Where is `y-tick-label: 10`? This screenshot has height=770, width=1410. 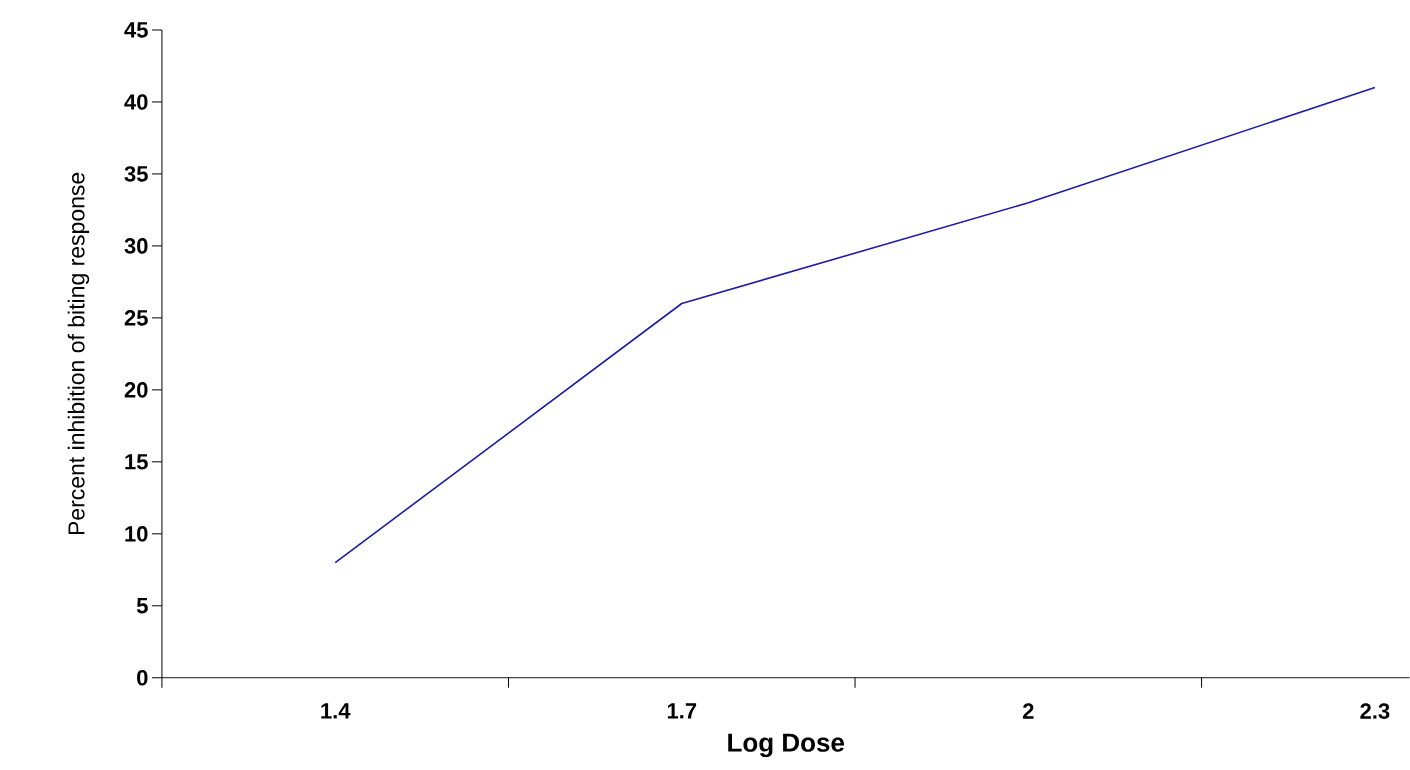
y-tick-label: 10 is located at coordinates (136, 534).